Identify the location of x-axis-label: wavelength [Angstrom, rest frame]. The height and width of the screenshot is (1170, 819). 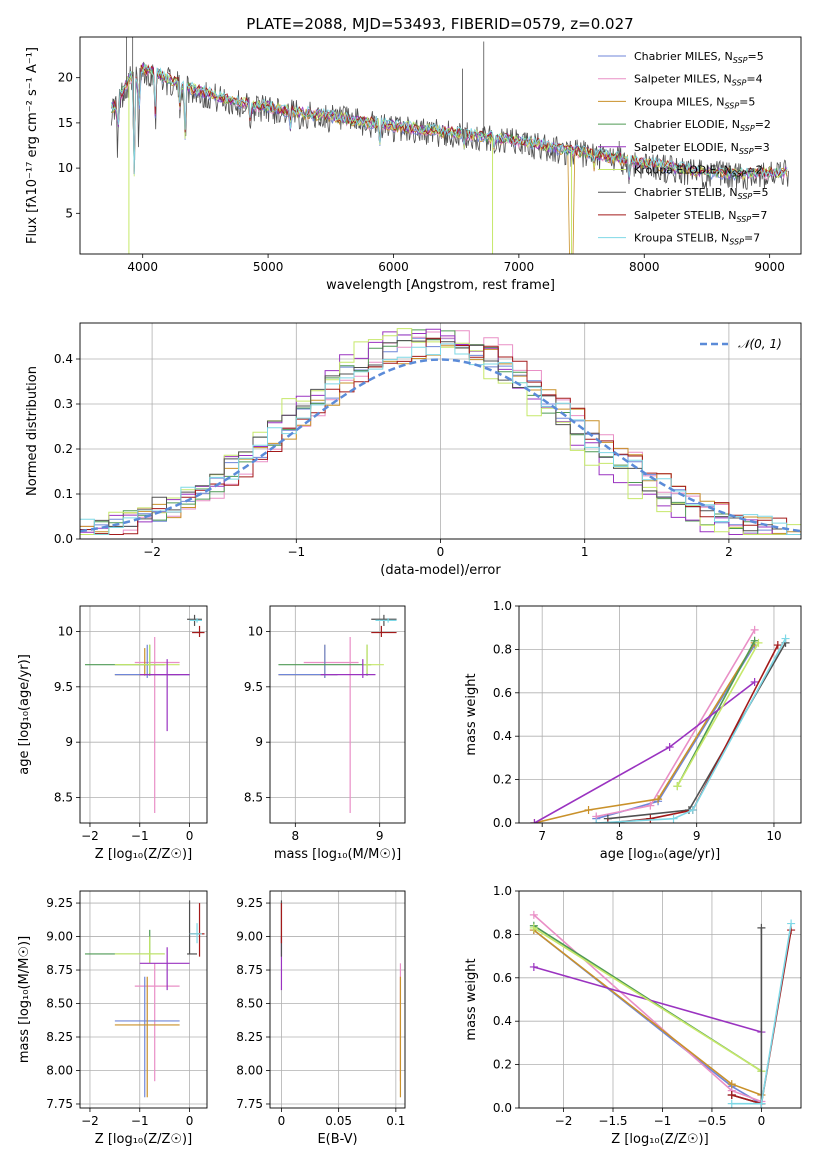
(440, 285).